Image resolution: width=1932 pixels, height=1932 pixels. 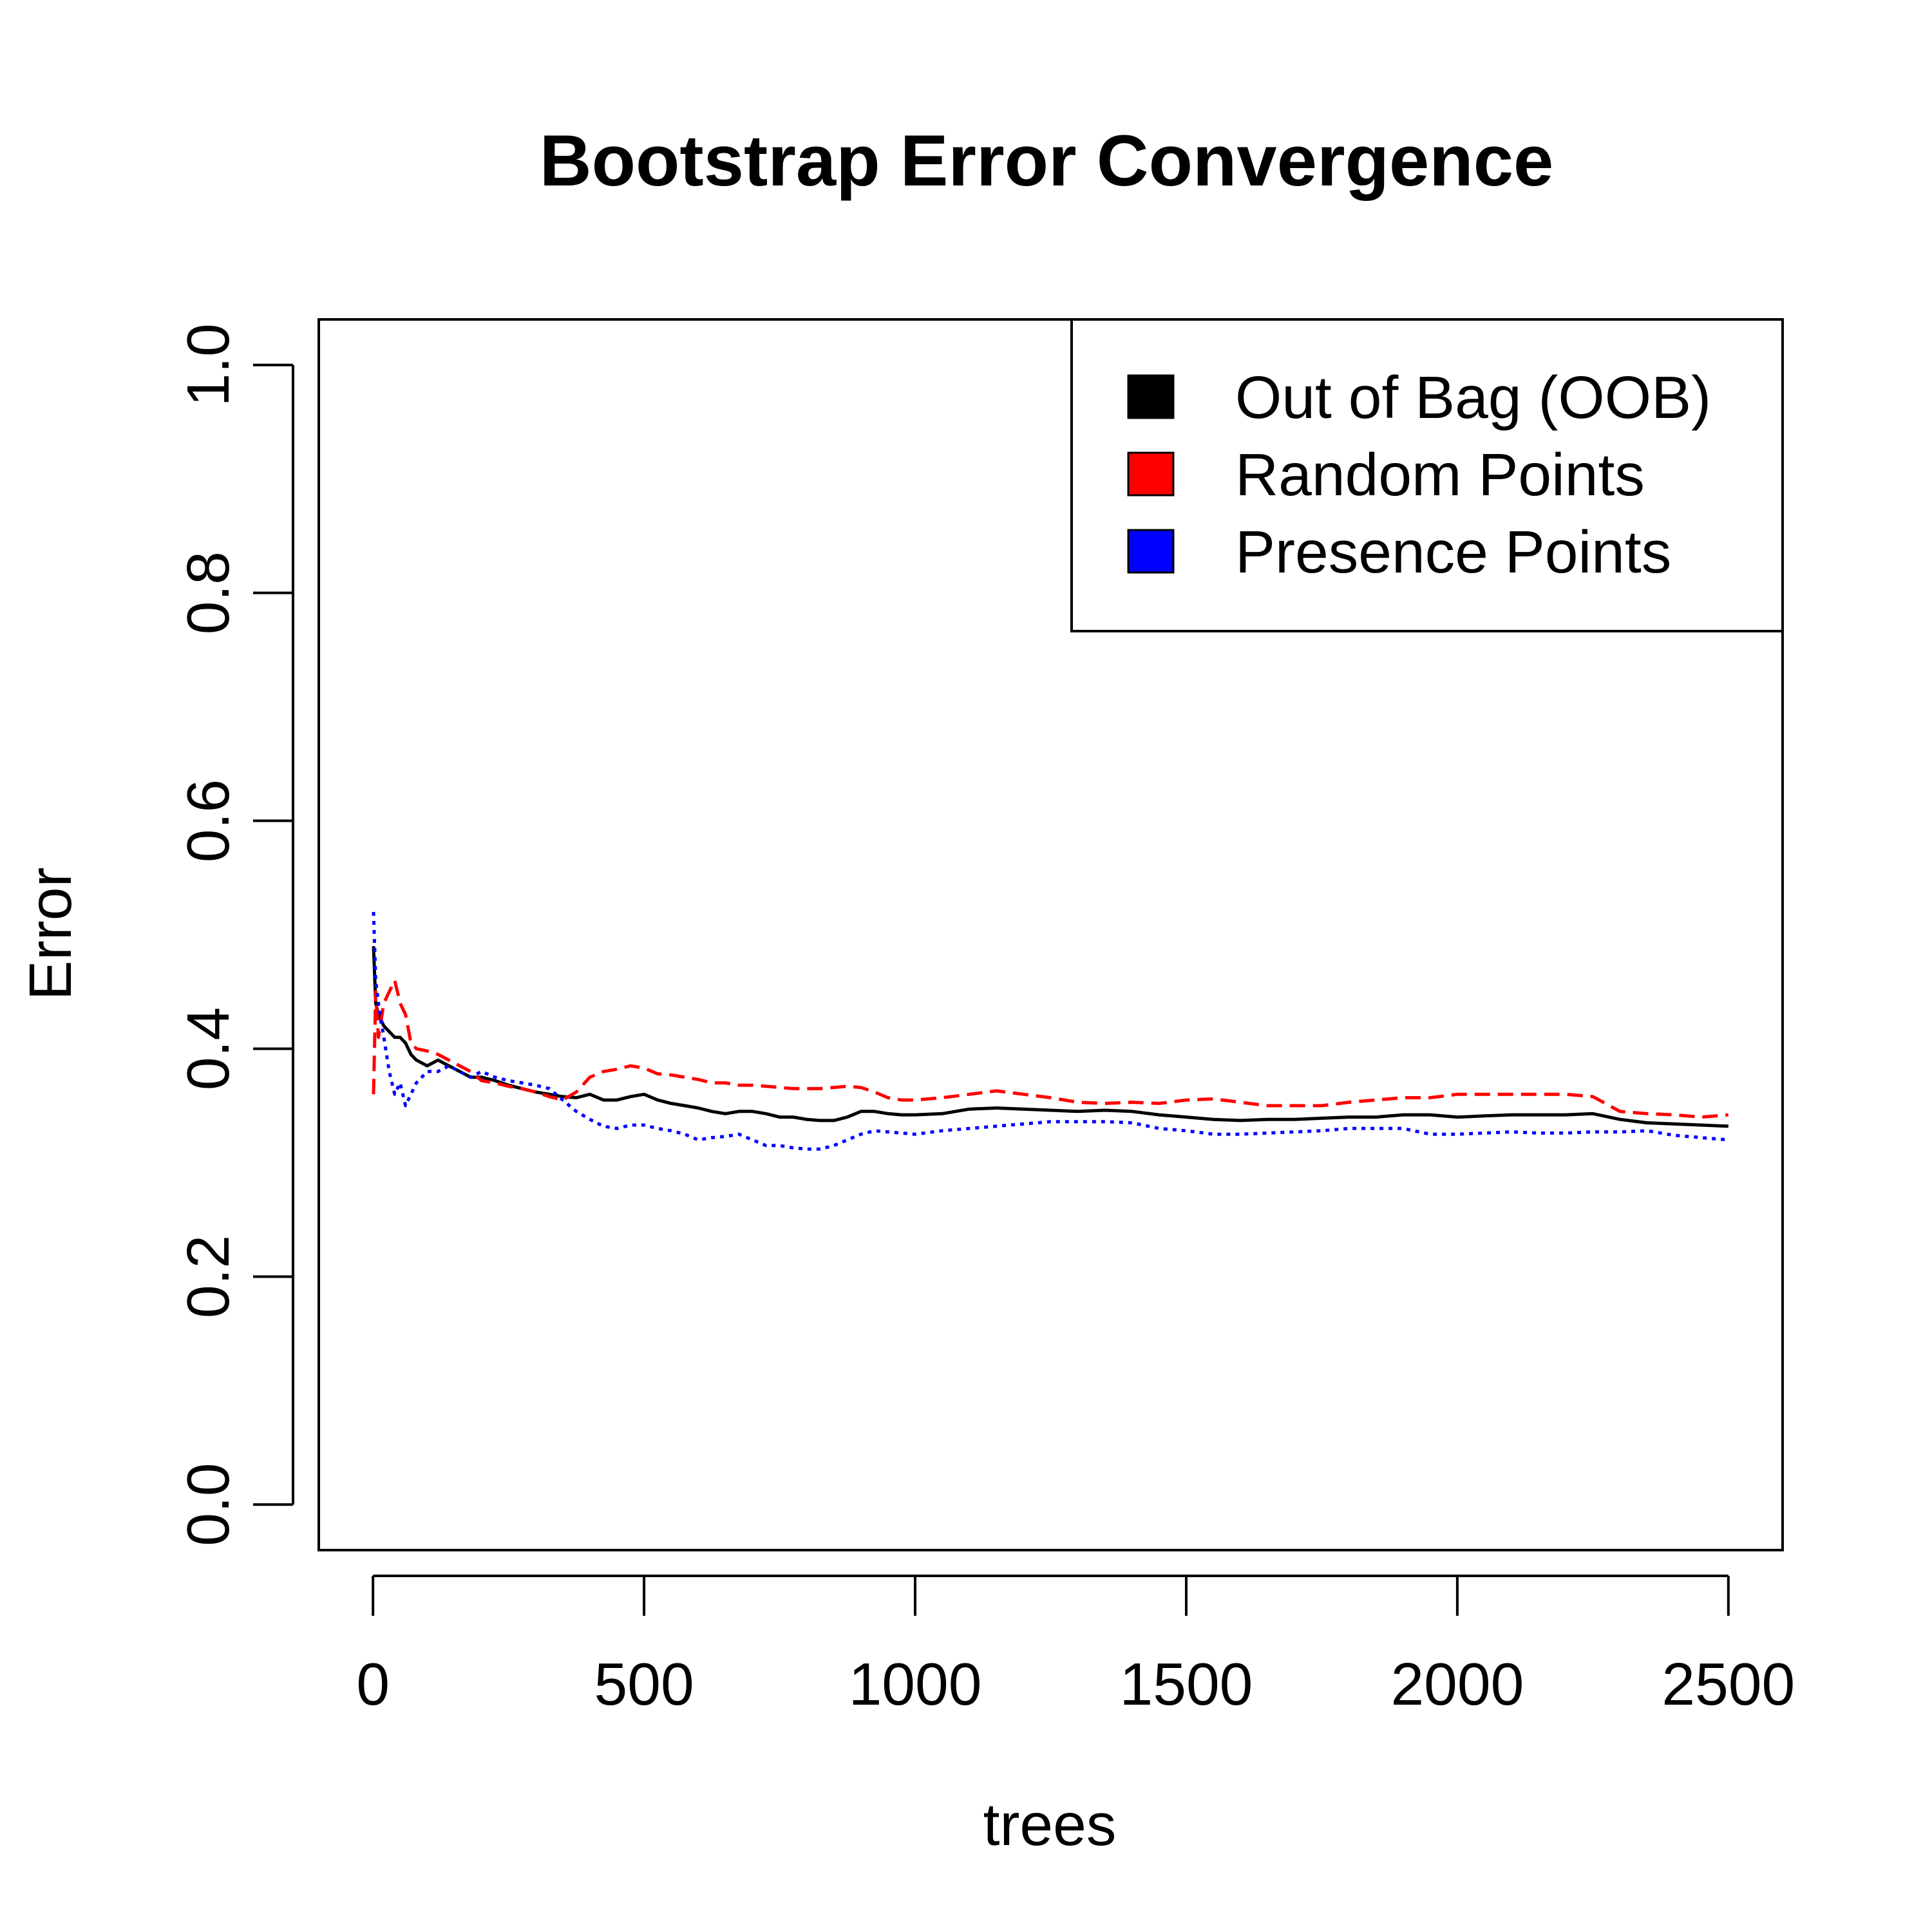 What do you see at coordinates (1075, 1646) in the screenshot?
I see `x-axis: 0 500 1000 1500 2000 2500` at bounding box center [1075, 1646].